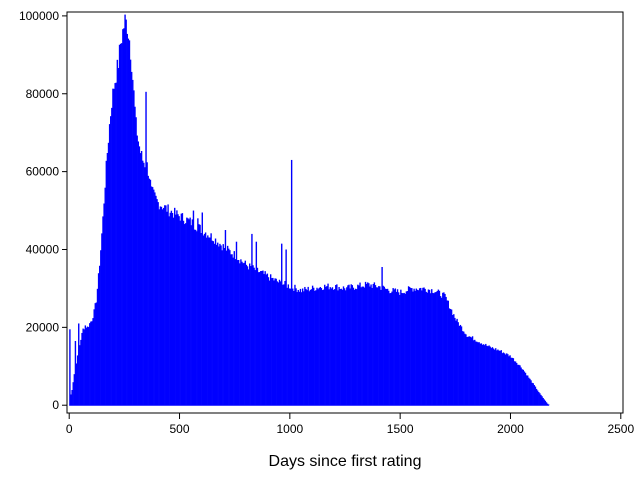 The height and width of the screenshot is (480, 640). What do you see at coordinates (180, 429) in the screenshot?
I see `x-tick-label: 500` at bounding box center [180, 429].